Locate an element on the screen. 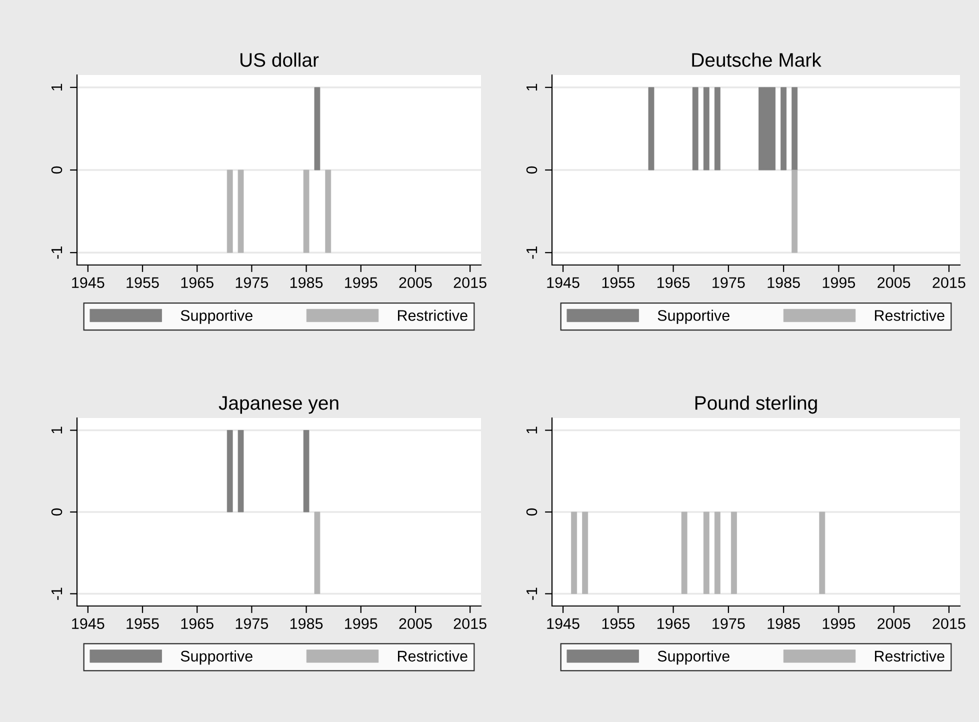 The height and width of the screenshot is (722, 979). chart-title: Japanese yen is located at coordinates (278, 405).